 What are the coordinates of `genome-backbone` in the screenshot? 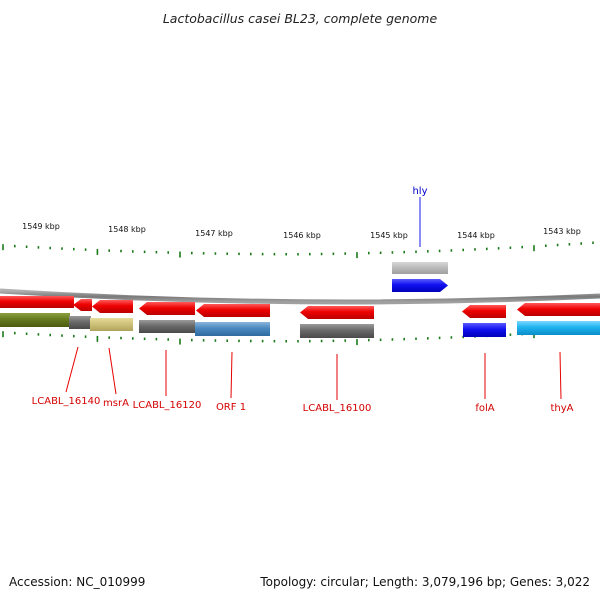 It's located at (300, 296).